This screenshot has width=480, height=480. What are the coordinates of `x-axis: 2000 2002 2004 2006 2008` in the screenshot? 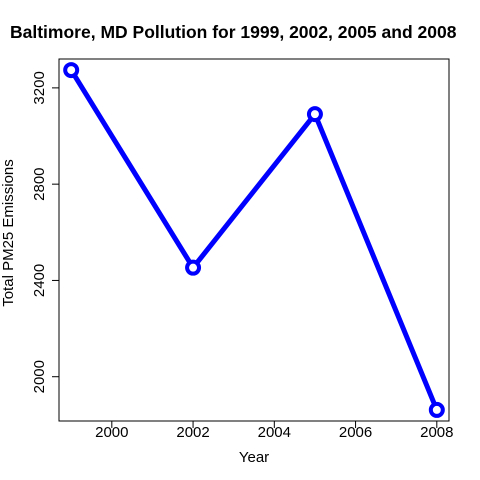 It's located at (274, 430).